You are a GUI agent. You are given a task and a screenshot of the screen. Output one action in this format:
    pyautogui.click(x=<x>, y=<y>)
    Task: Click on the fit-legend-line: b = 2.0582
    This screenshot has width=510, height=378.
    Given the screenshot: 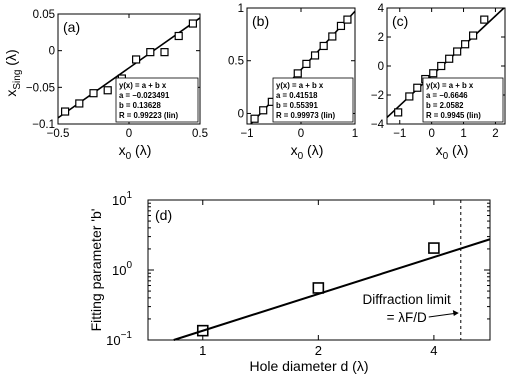 What is the action you would take?
    pyautogui.click(x=445, y=105)
    